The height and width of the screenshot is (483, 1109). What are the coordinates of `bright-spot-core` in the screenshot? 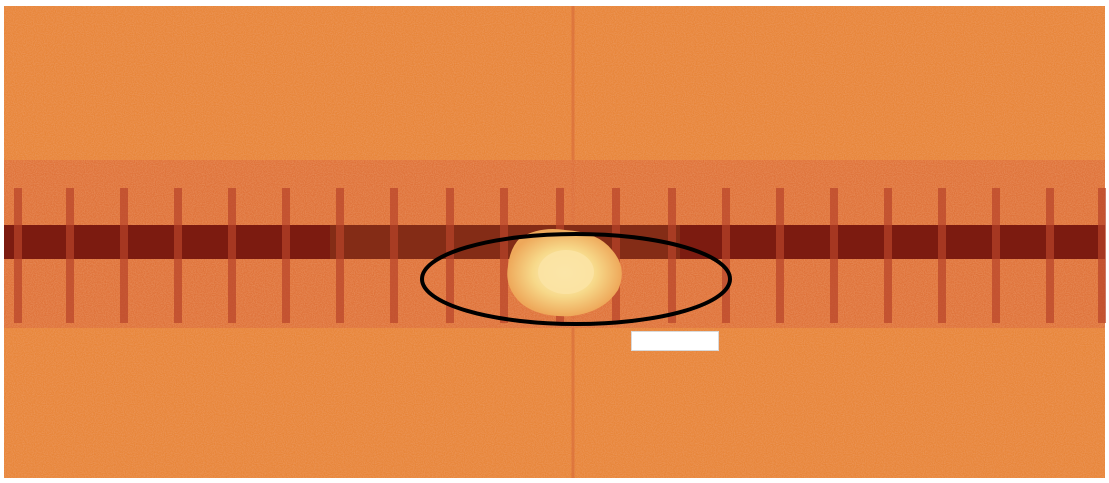 It's located at (566, 272).